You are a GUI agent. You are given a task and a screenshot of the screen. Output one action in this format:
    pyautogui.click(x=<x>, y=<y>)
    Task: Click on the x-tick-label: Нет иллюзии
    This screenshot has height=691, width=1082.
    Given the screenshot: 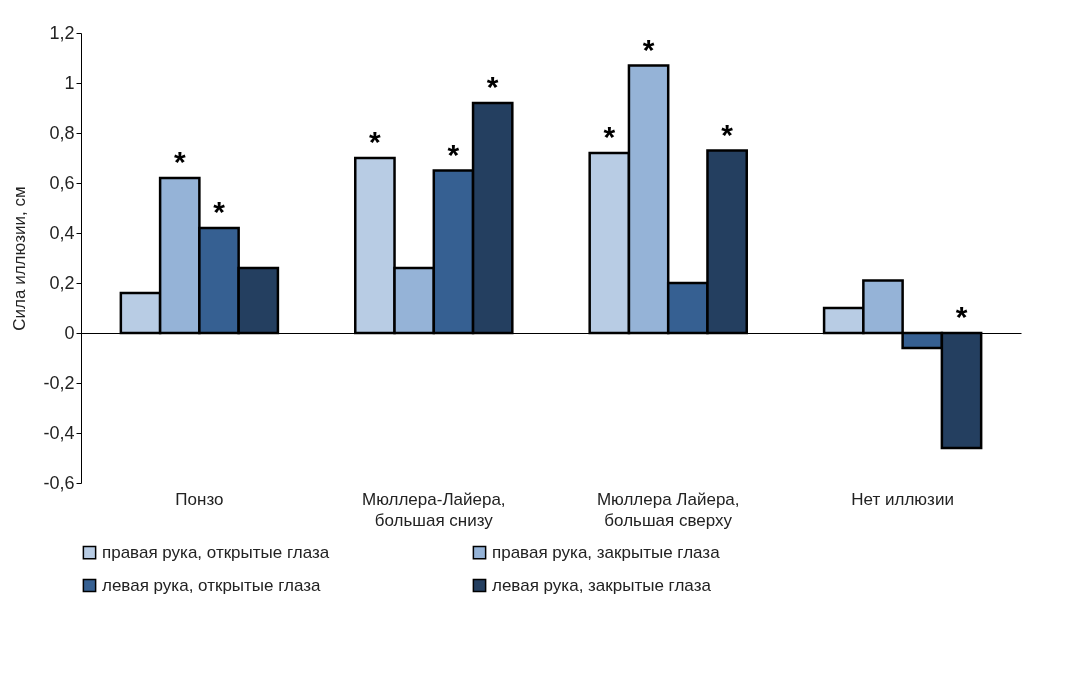 What is the action you would take?
    pyautogui.click(x=902, y=499)
    